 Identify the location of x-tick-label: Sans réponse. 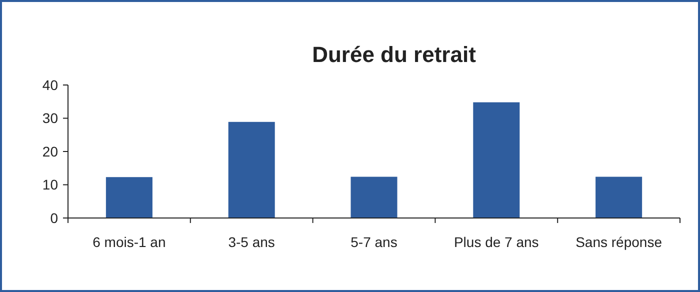
(619, 242).